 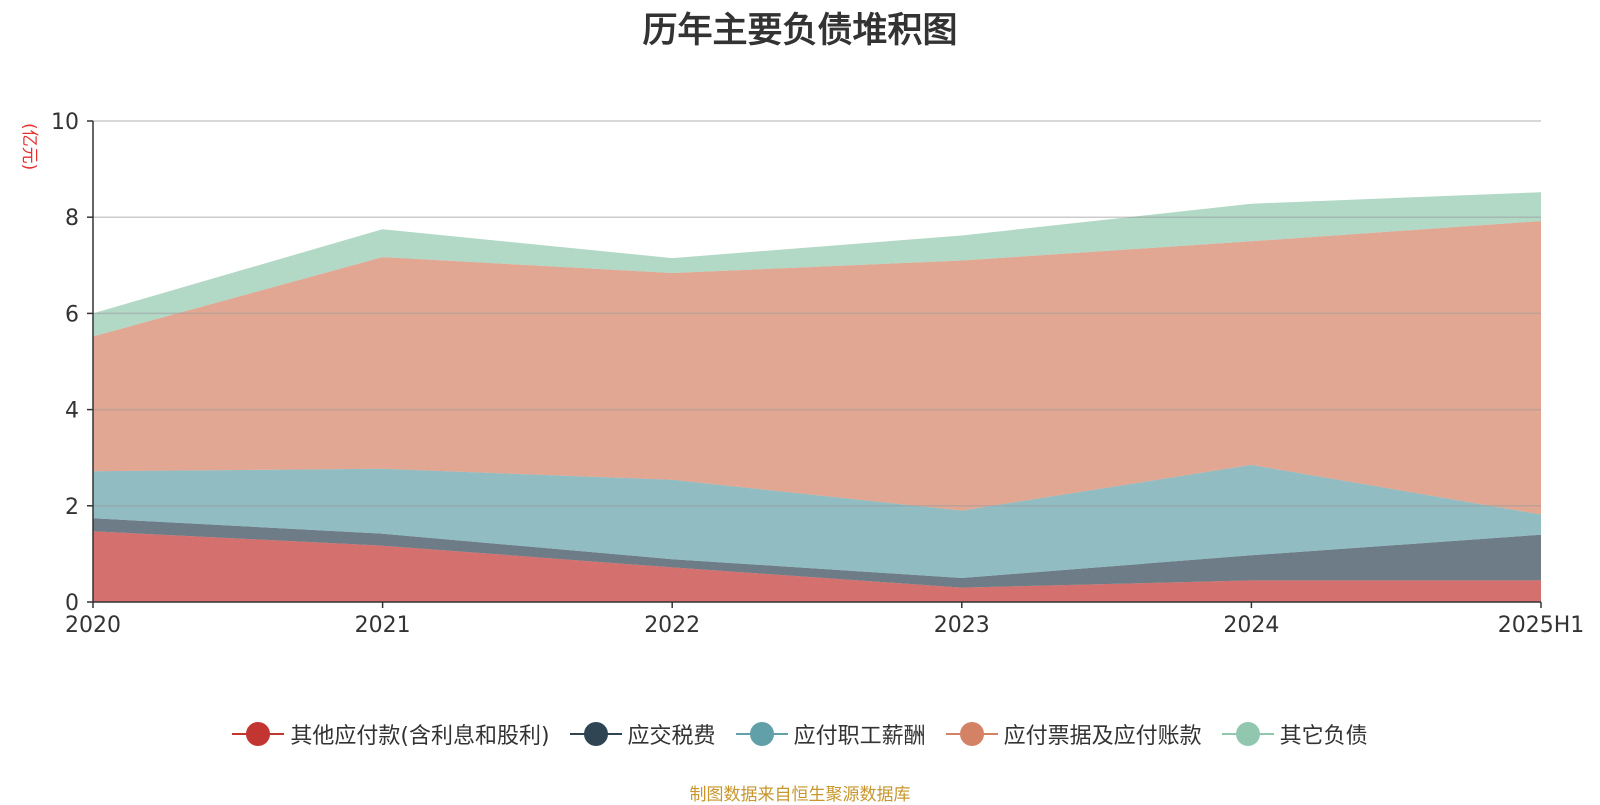 What do you see at coordinates (72, 411) in the screenshot?
I see `y-tick-label: 4` at bounding box center [72, 411].